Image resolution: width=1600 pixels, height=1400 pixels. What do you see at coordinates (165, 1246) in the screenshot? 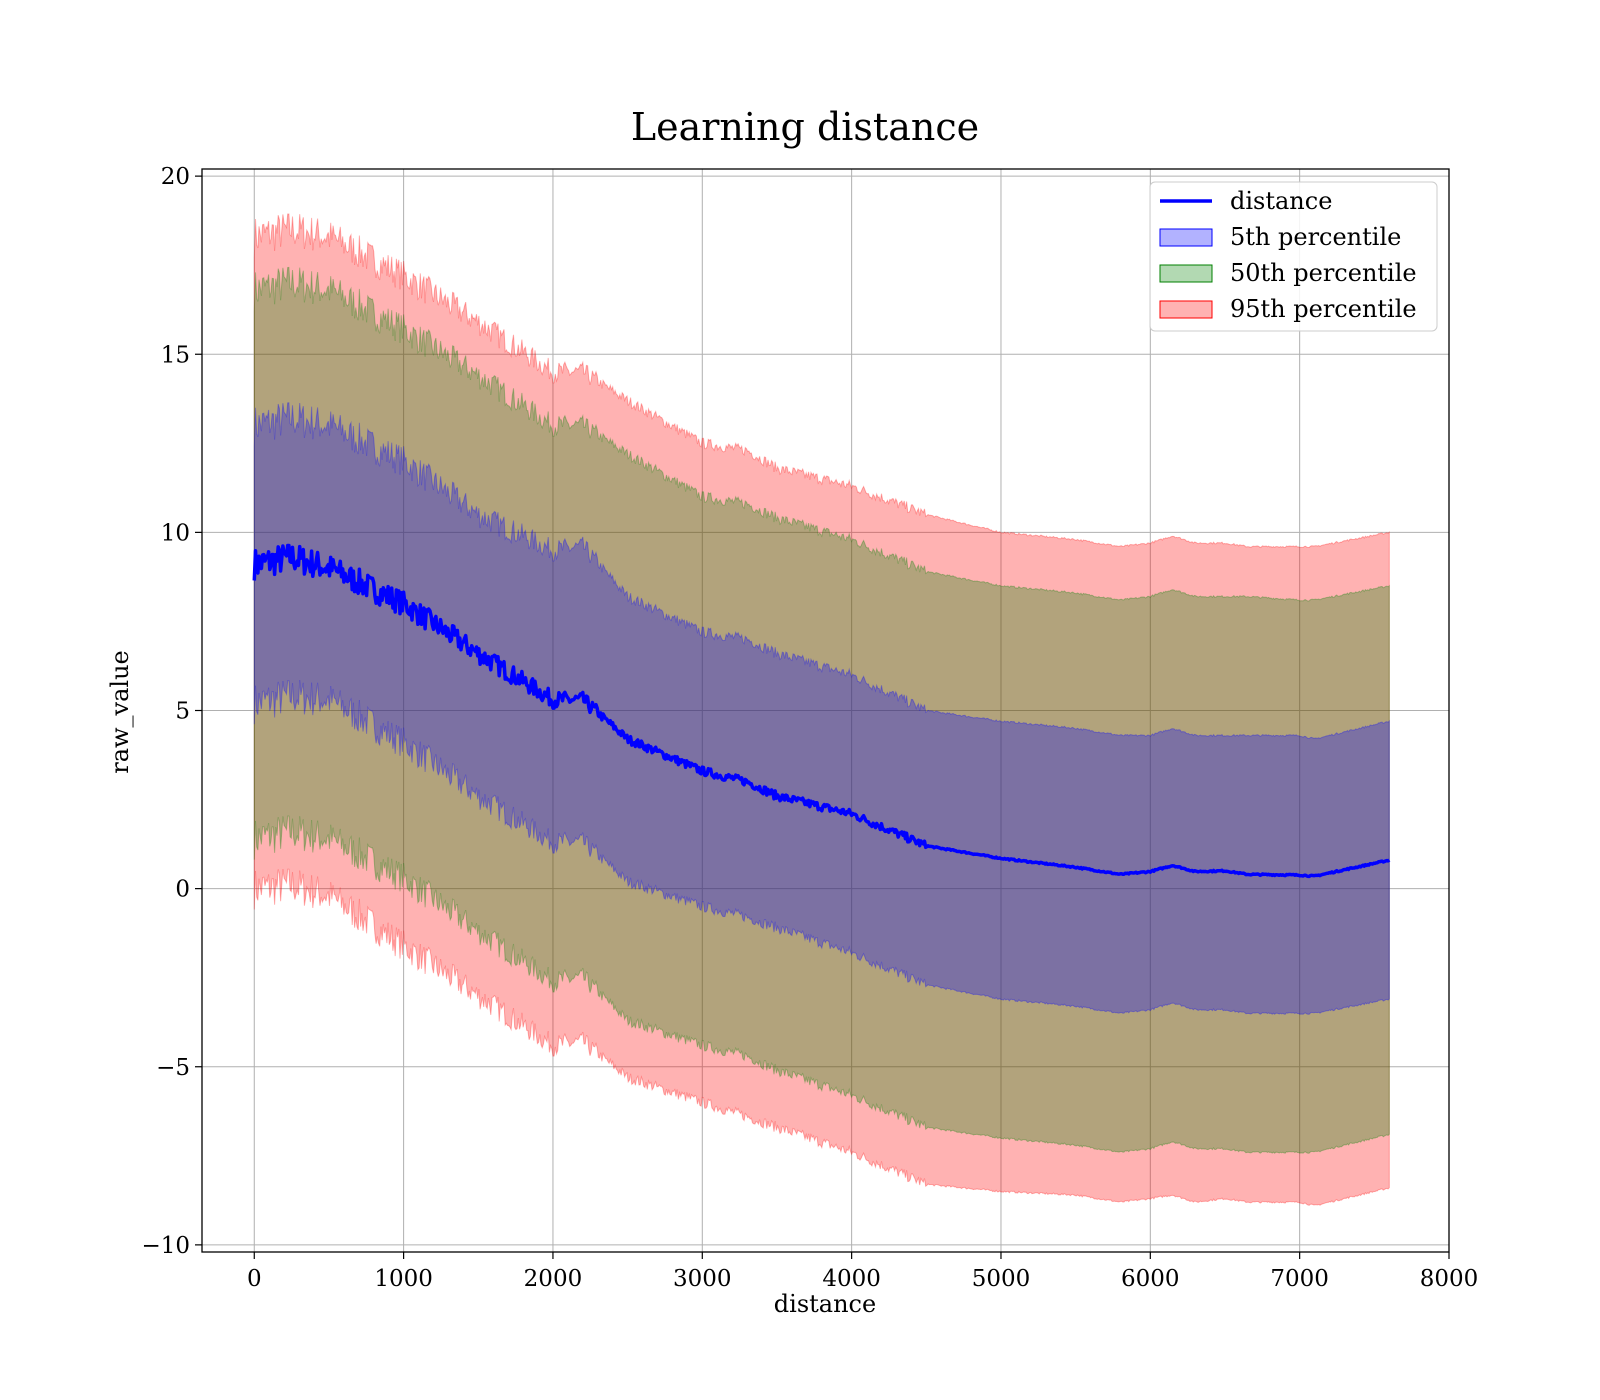
I see `y-tick-label: −10` at bounding box center [165, 1246].